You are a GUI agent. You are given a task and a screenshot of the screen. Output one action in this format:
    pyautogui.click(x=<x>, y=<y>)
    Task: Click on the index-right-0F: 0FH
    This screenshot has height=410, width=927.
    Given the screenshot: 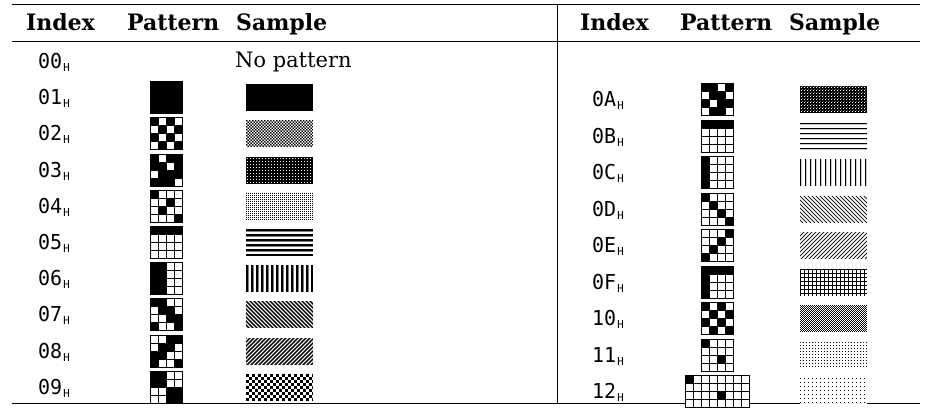 What is the action you would take?
    pyautogui.click(x=608, y=282)
    